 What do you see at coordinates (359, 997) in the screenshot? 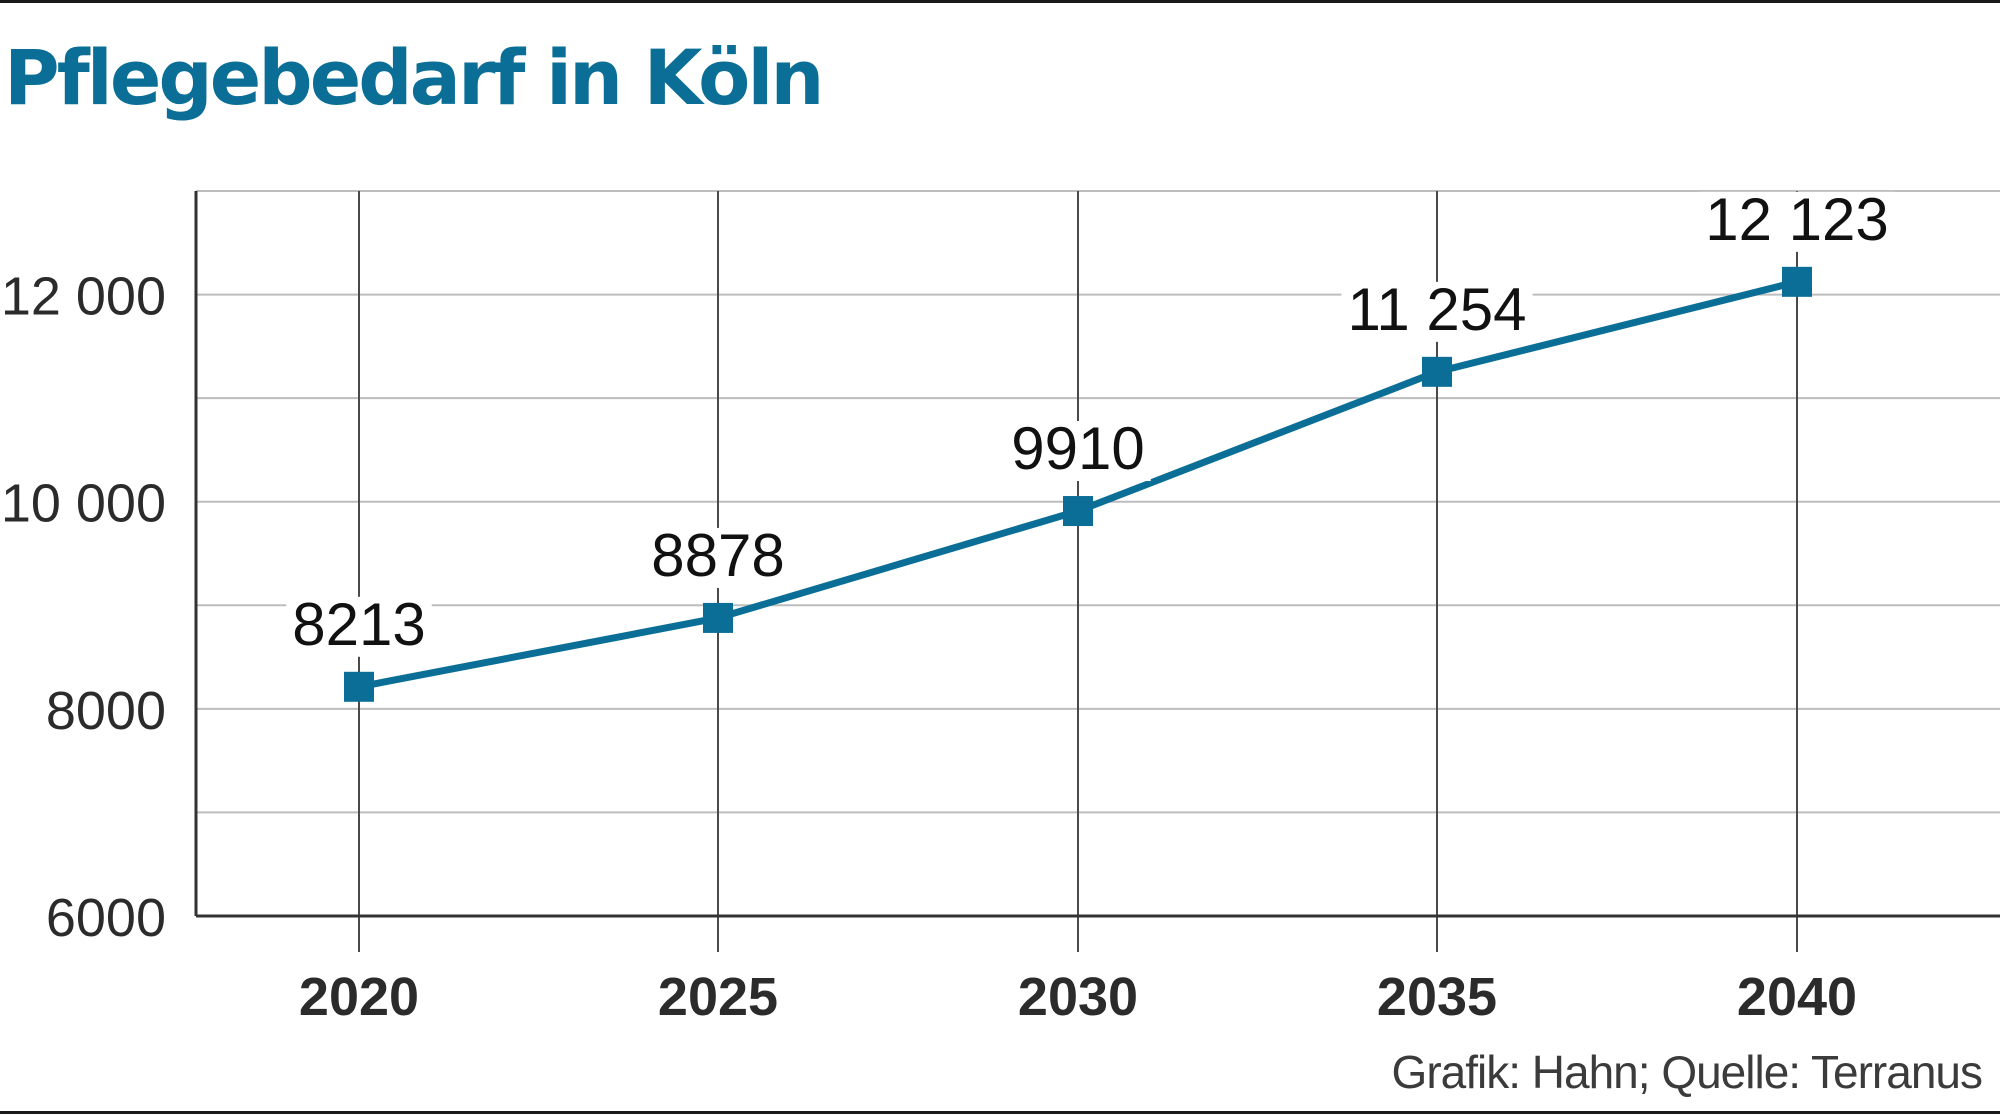
I see `x-tick-label: 2020` at bounding box center [359, 997].